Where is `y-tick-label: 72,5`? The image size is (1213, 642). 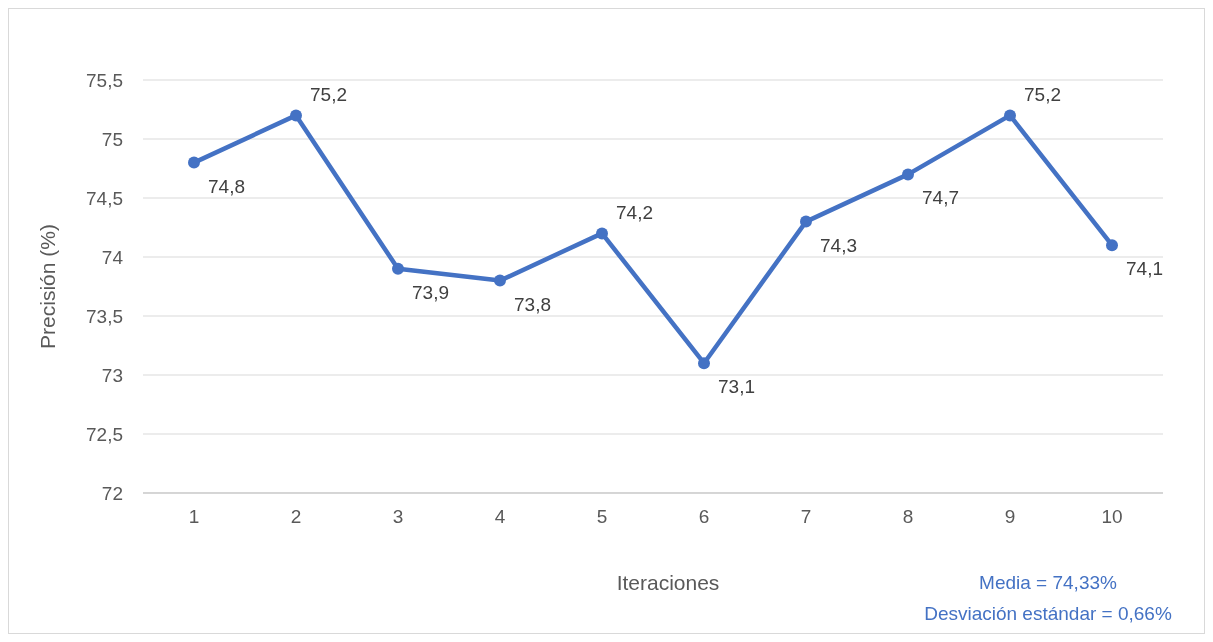 y-tick-label: 72,5 is located at coordinates (104, 434).